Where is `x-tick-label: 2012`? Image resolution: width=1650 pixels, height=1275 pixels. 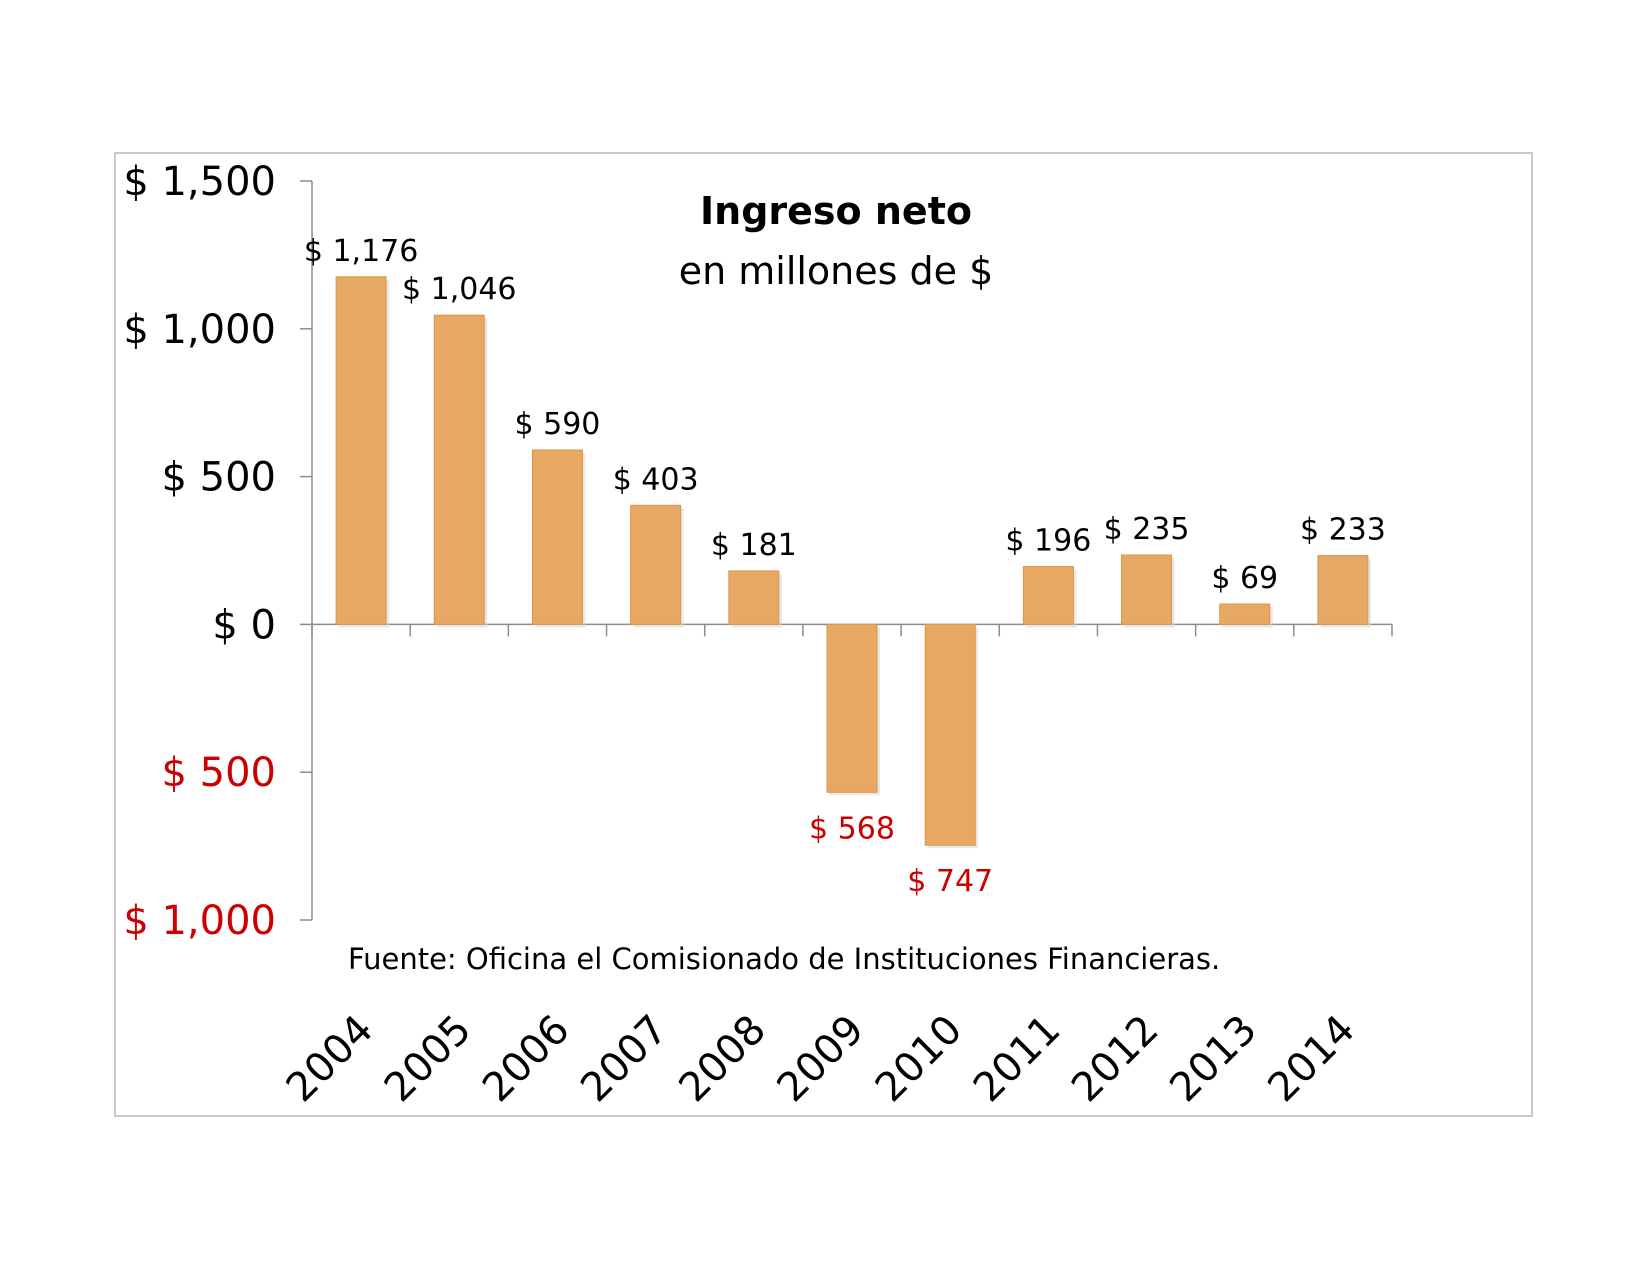 x-tick-label: 2012 is located at coordinates (1115, 1059).